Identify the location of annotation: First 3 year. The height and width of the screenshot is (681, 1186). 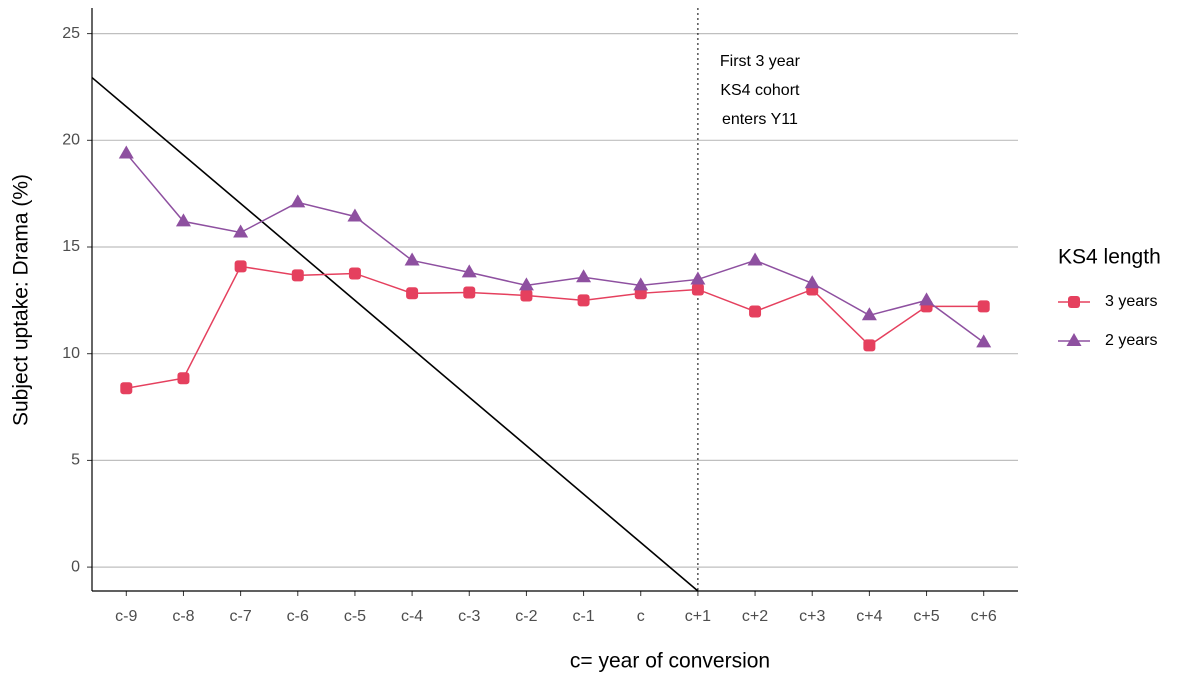
(760, 61).